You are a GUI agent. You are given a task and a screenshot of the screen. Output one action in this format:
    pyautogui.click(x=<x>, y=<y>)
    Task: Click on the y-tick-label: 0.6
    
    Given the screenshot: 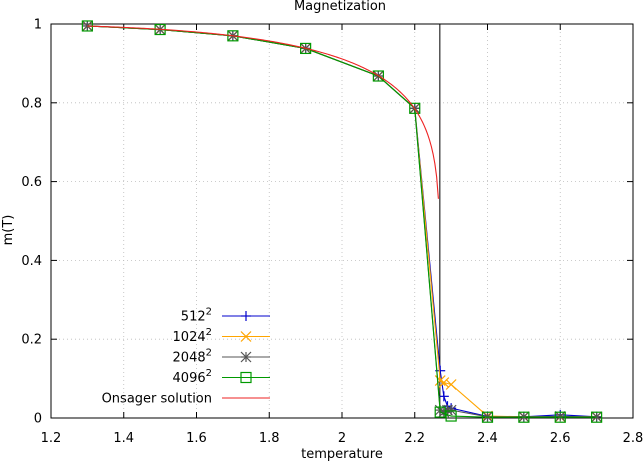 What is the action you would take?
    pyautogui.click(x=31, y=182)
    